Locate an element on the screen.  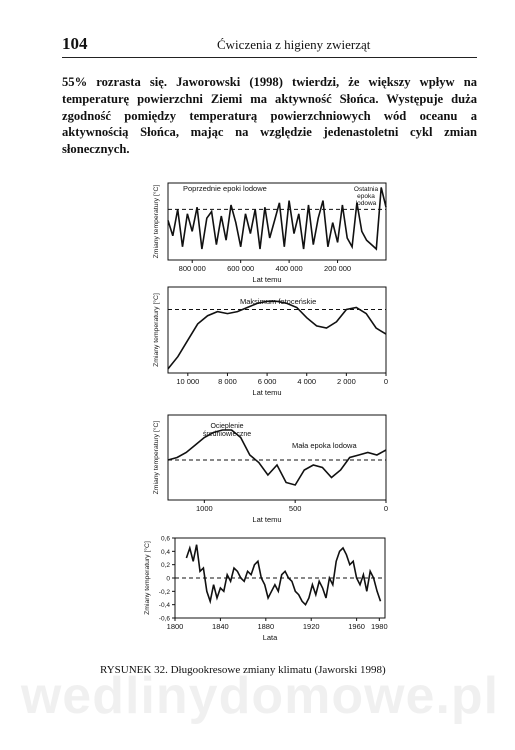
annotation-label: Maksimum fotoceńskie is located at coordinates (278, 301).